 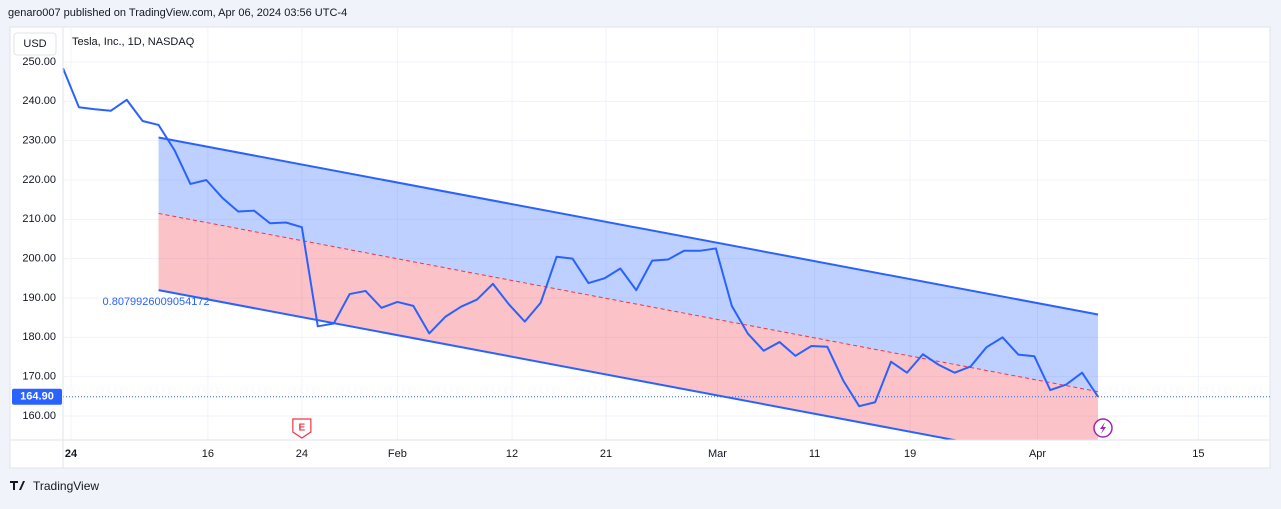 What do you see at coordinates (717, 454) in the screenshot?
I see `x-tick-label: Mar` at bounding box center [717, 454].